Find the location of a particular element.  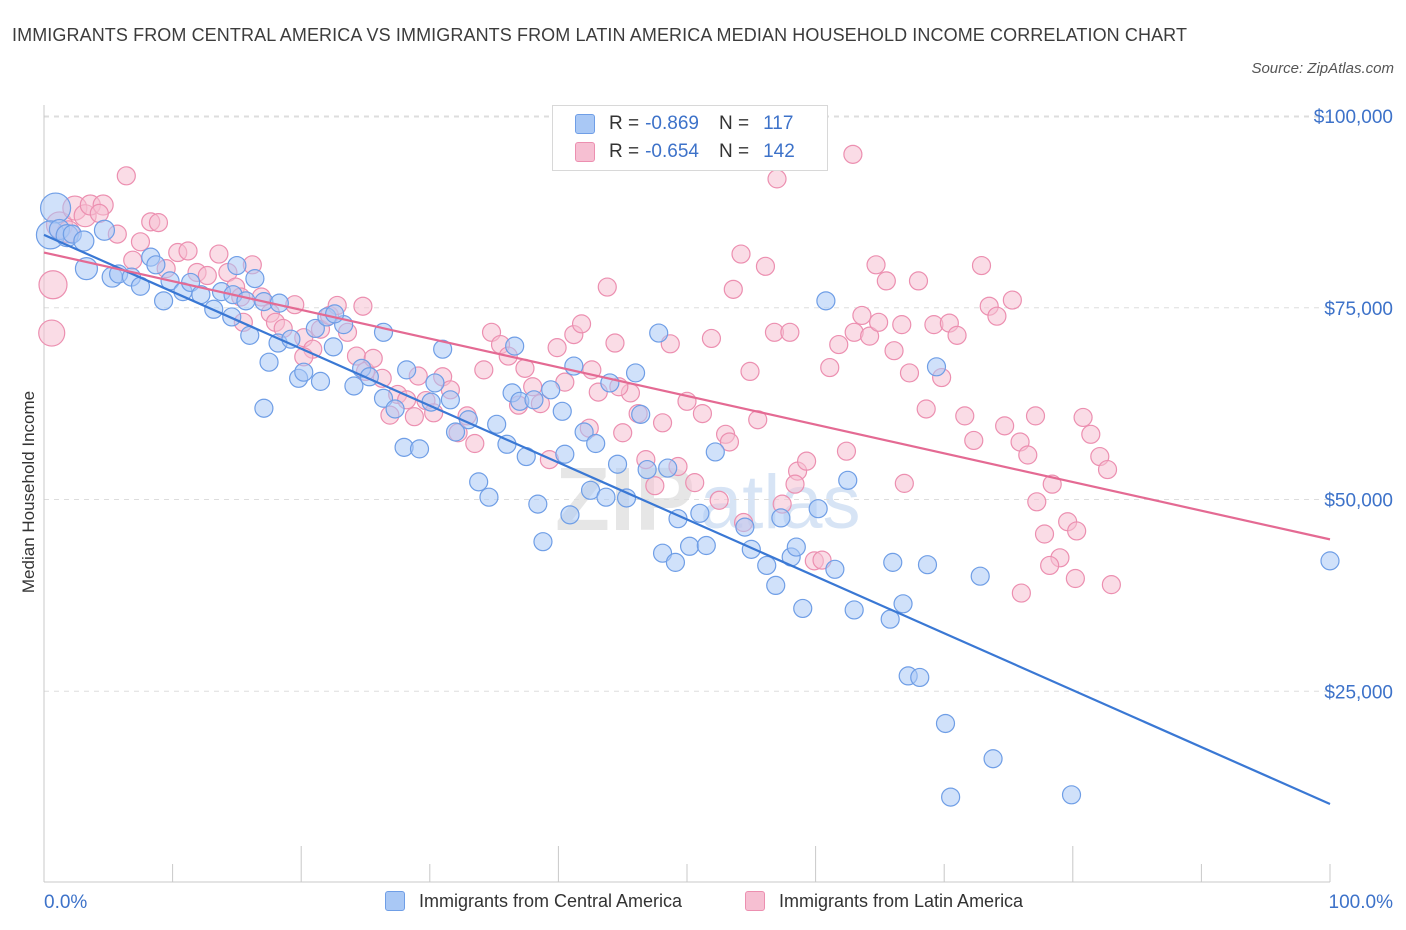

x-tick-label: 100.0% is located at coordinates (1361, 902).